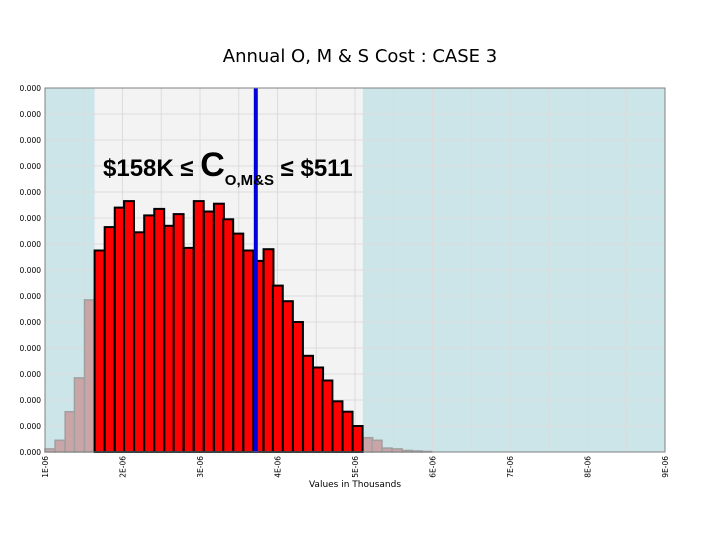 The image size is (720, 540). I want to click on annotation-subscript: O,M&S, so click(249, 180).